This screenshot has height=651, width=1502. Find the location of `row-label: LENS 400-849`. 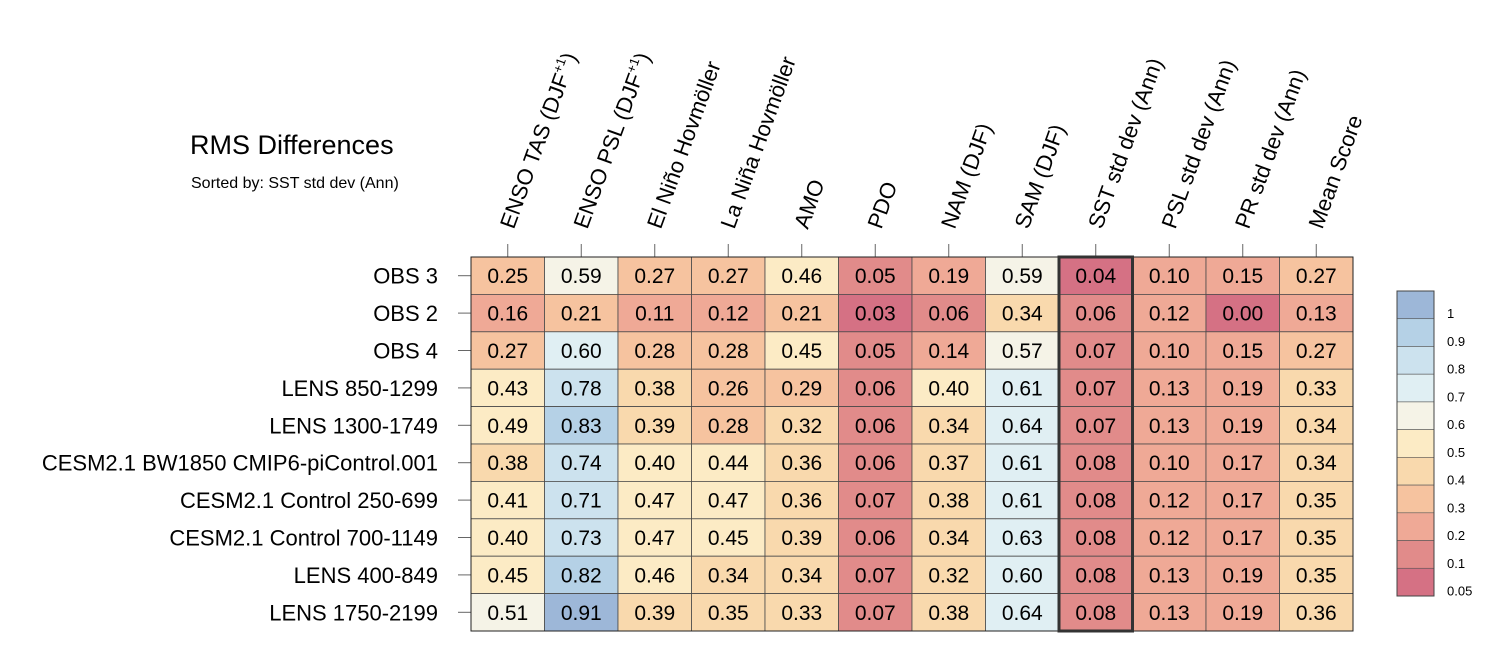

row-label: LENS 400-849 is located at coordinates (366, 575).